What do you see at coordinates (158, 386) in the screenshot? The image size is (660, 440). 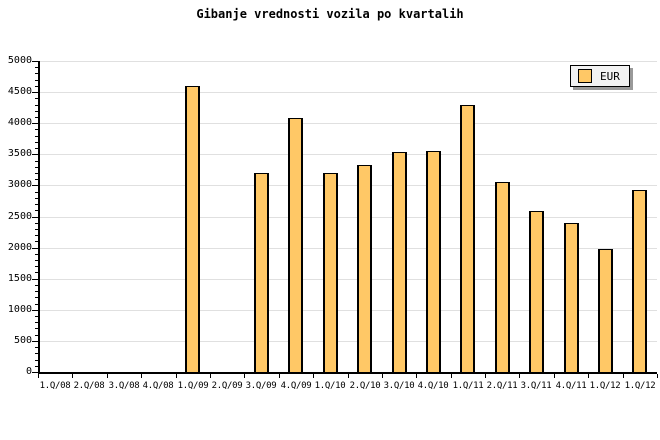 I see `x-axis-tick-label: 4.Q/08` at bounding box center [158, 386].